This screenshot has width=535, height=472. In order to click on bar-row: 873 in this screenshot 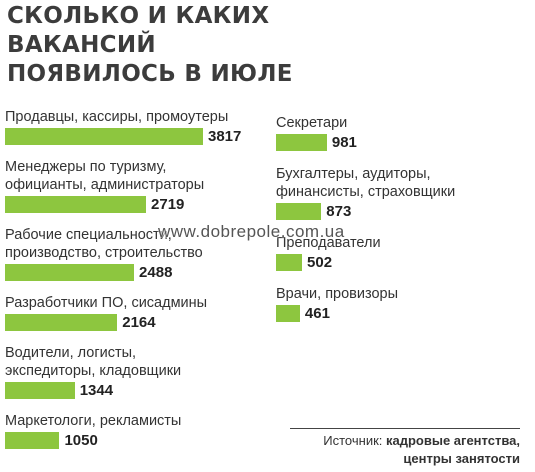, I will do `click(365, 211)`.